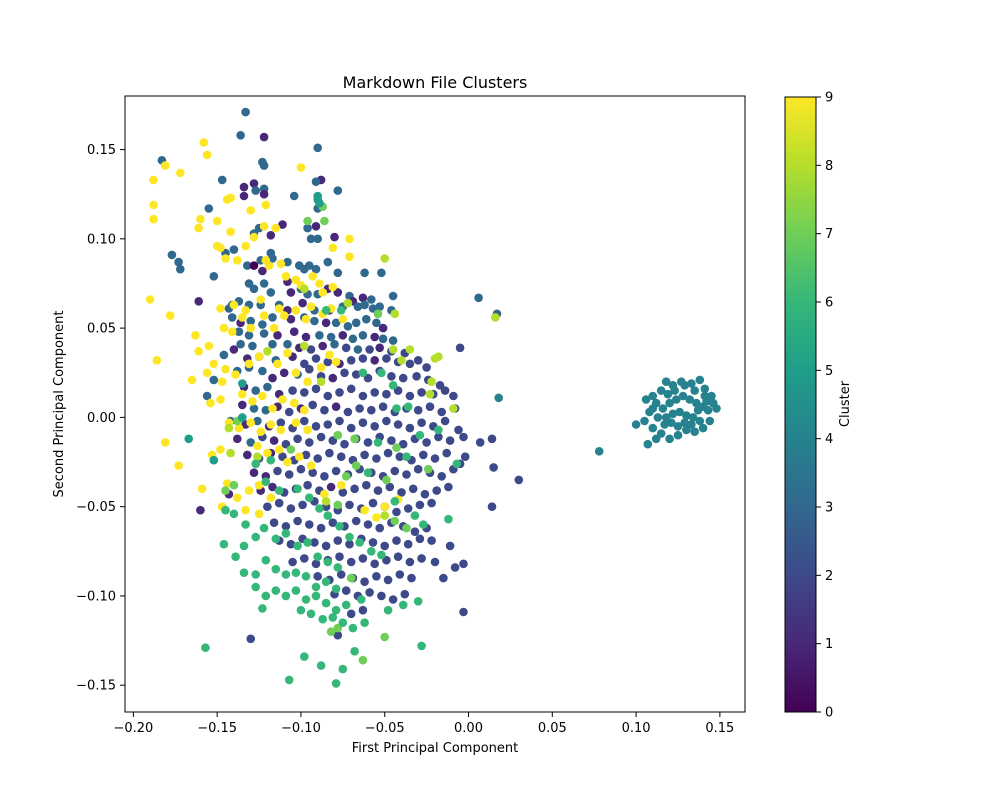 The width and height of the screenshot is (1000, 800). What do you see at coordinates (800, 404) in the screenshot?
I see `colorbar-scale` at bounding box center [800, 404].